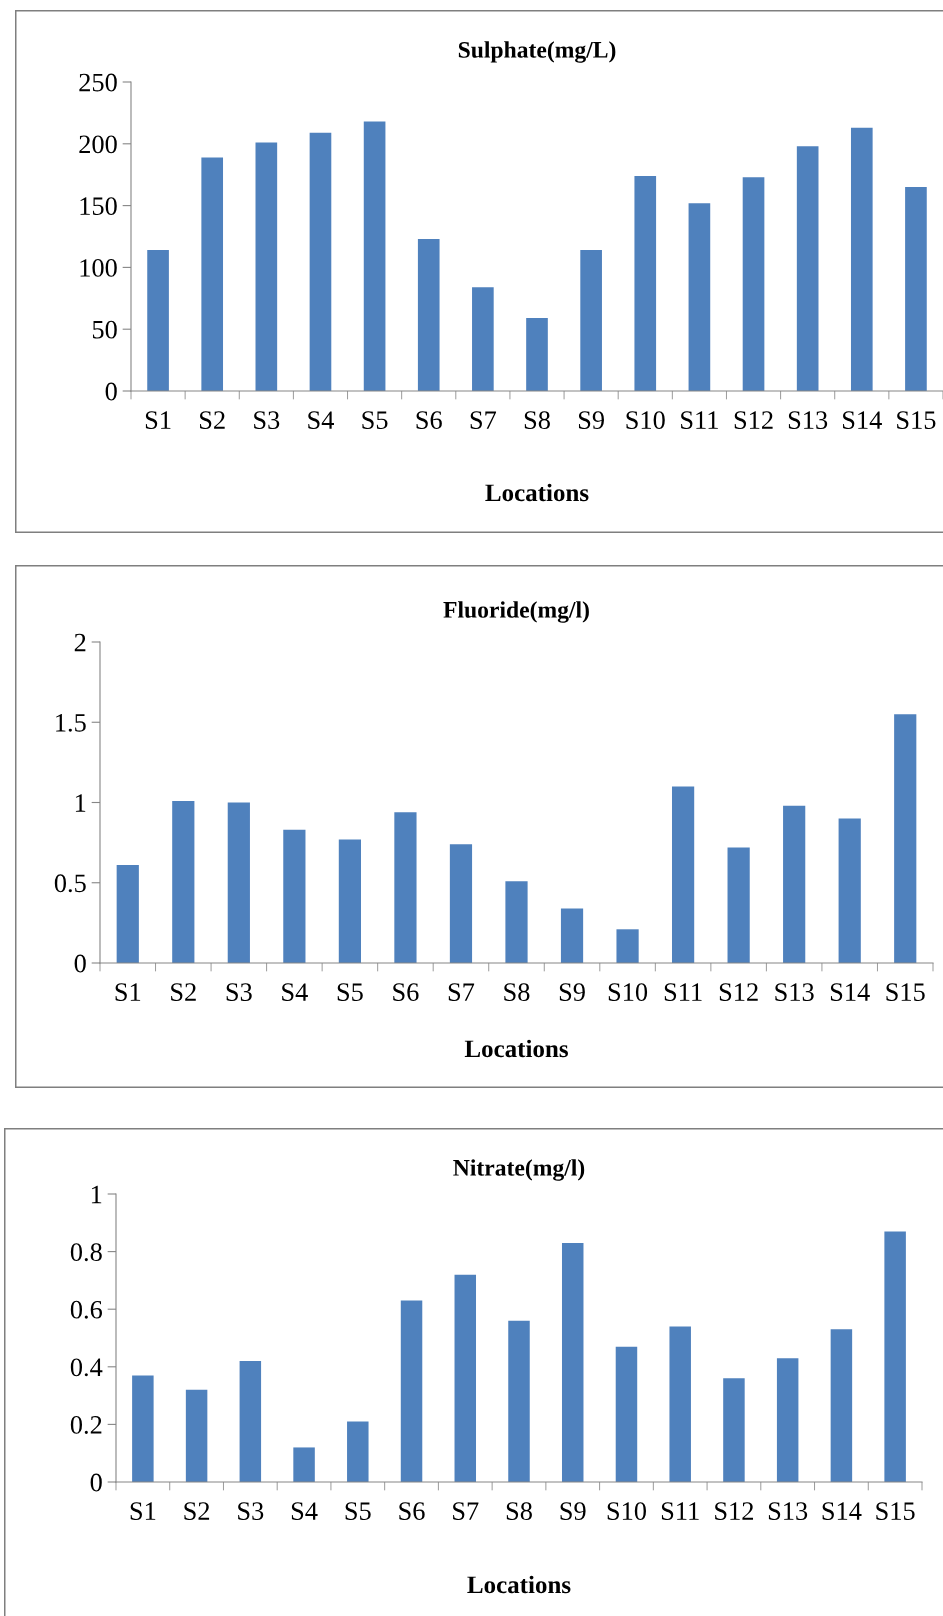 The width and height of the screenshot is (943, 1616). What do you see at coordinates (98, 268) in the screenshot?
I see `y-tick-label: 100` at bounding box center [98, 268].